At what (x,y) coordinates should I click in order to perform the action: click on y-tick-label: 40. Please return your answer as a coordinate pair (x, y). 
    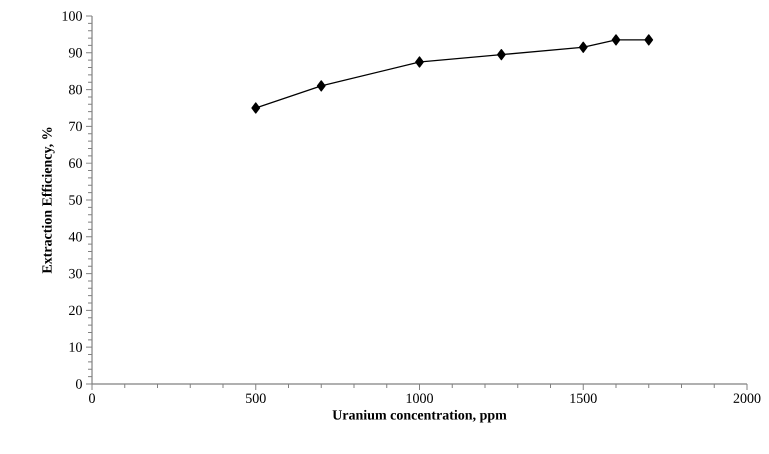
    Looking at the image, I should click on (75, 237).